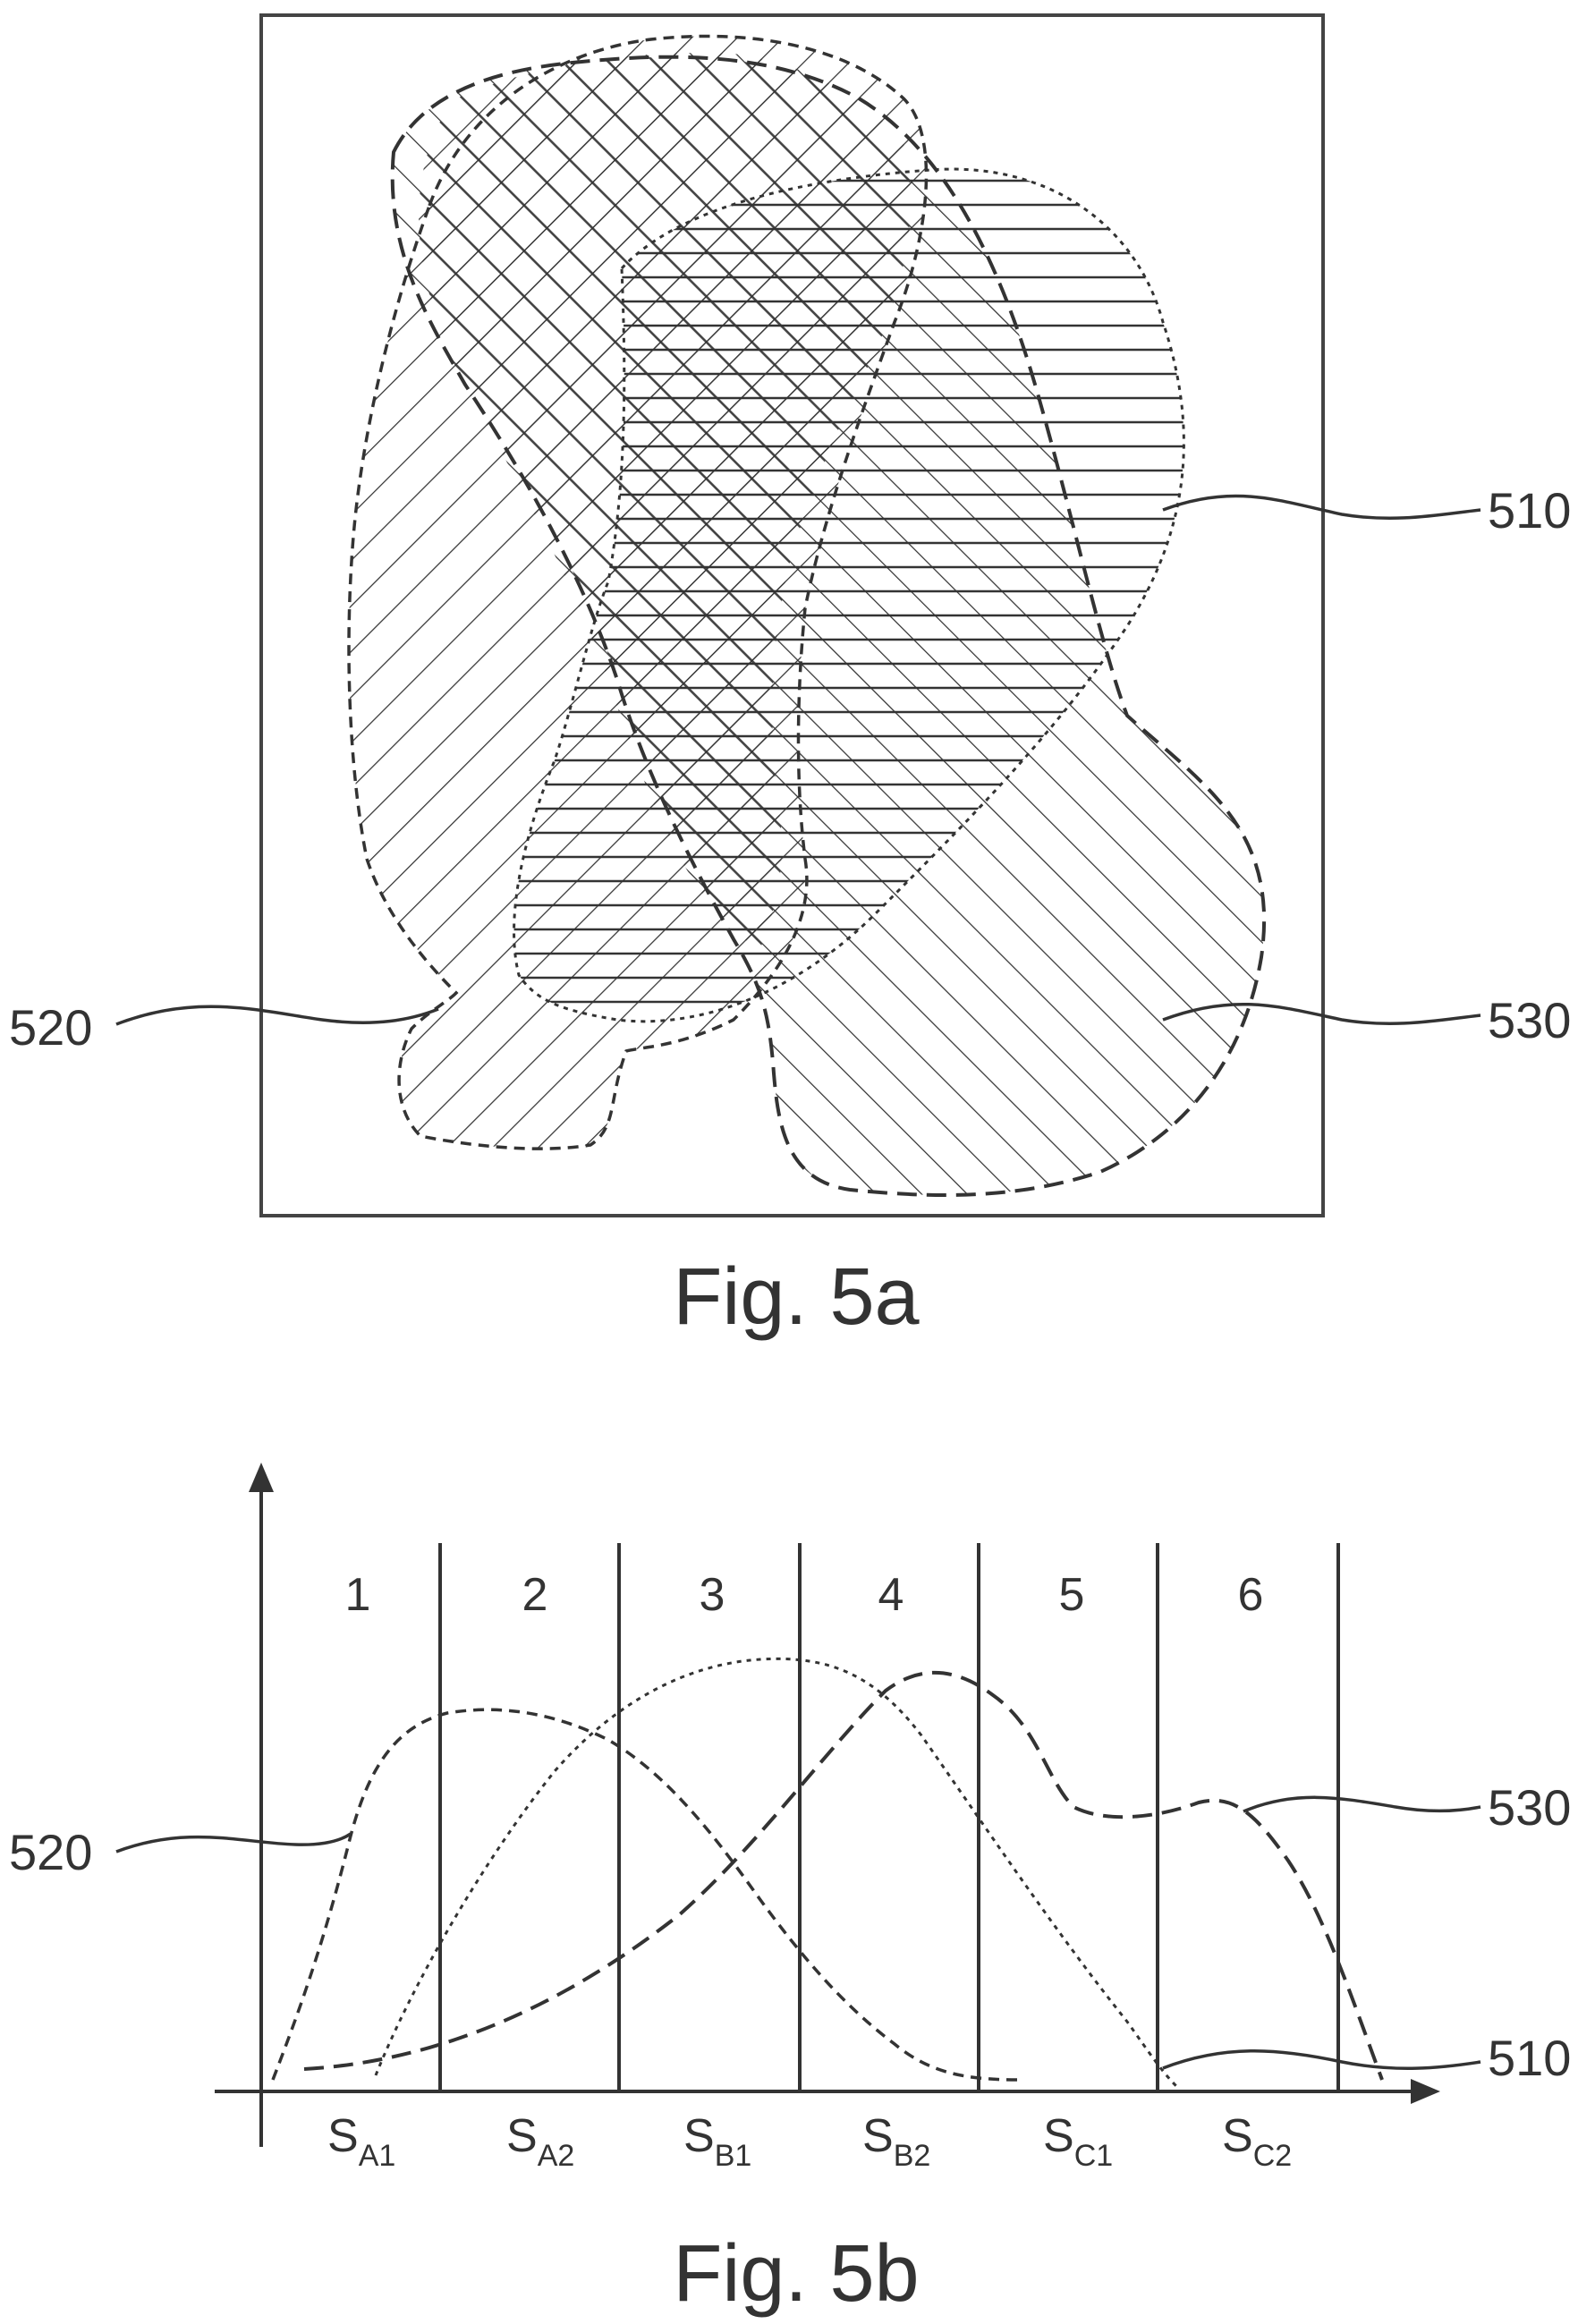  What do you see at coordinates (896, 2141) in the screenshot?
I see `segment-label-4: SB2` at bounding box center [896, 2141].